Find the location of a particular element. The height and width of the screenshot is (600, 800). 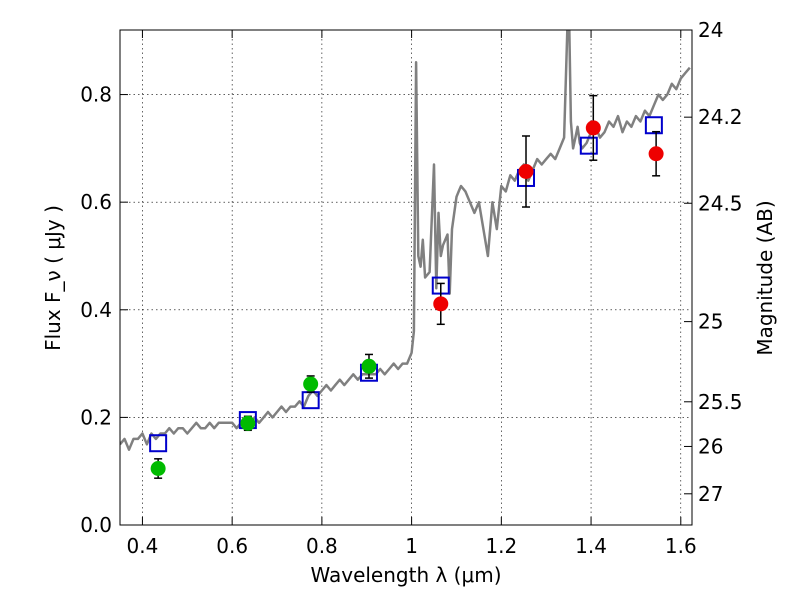

mag-tick-label: 24.2 is located at coordinates (720, 117).